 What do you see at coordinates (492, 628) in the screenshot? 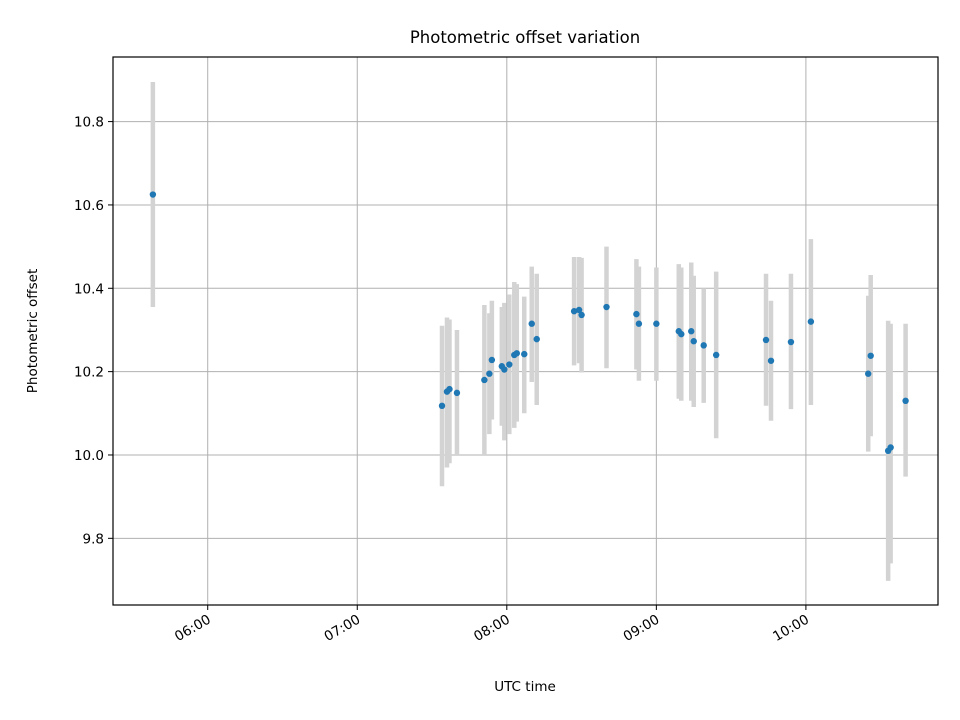
I see `x-tick-label: 08:00` at bounding box center [492, 628].